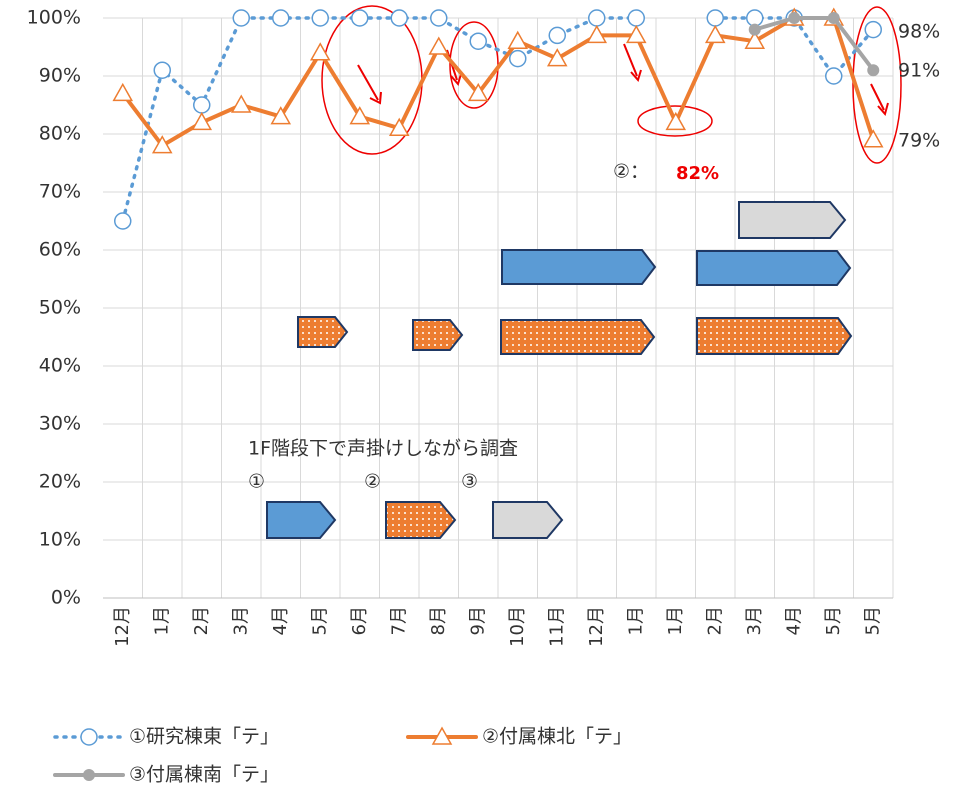  Describe the element at coordinates (60, 250) in the screenshot. I see `y-tick-label: 60%` at that location.